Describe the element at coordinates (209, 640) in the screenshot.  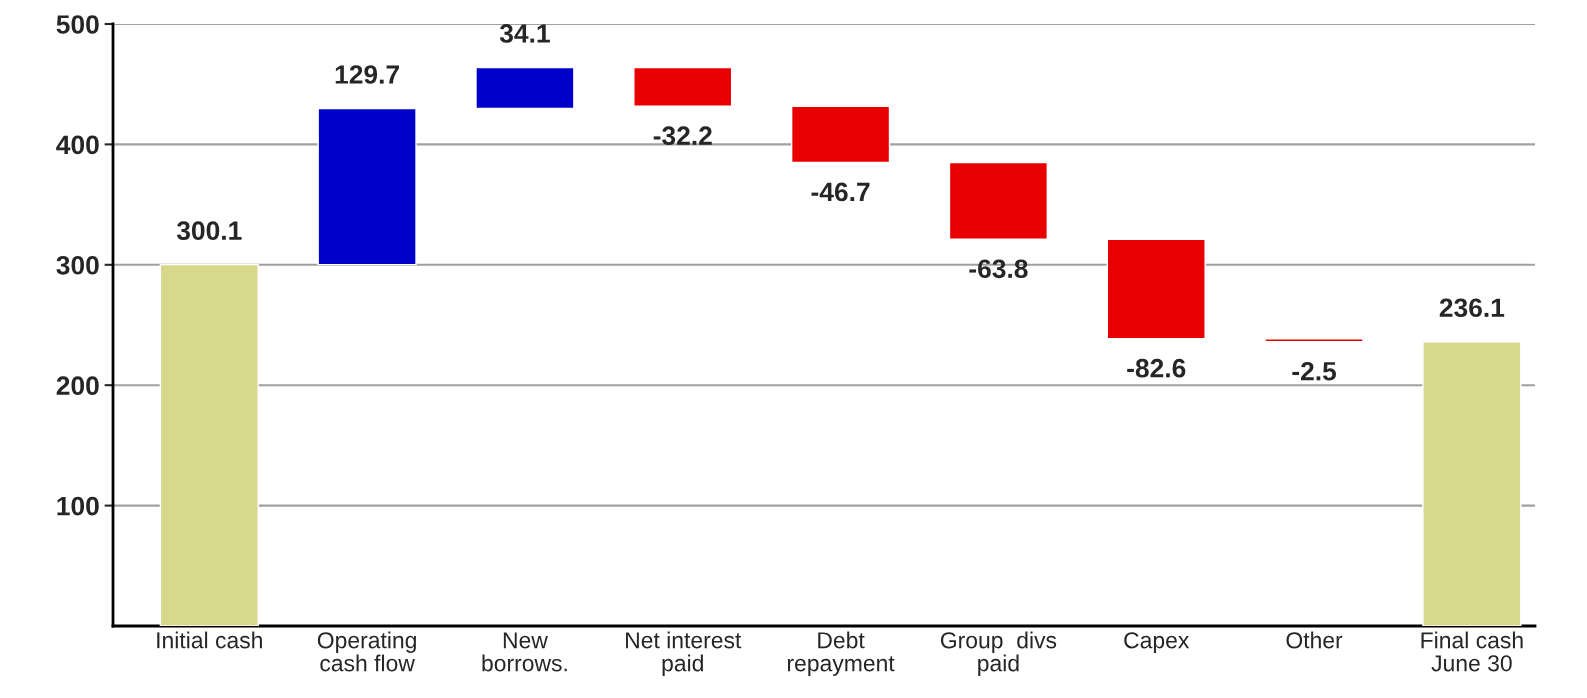
I see `x-tick-label: Initial cash` at that location.